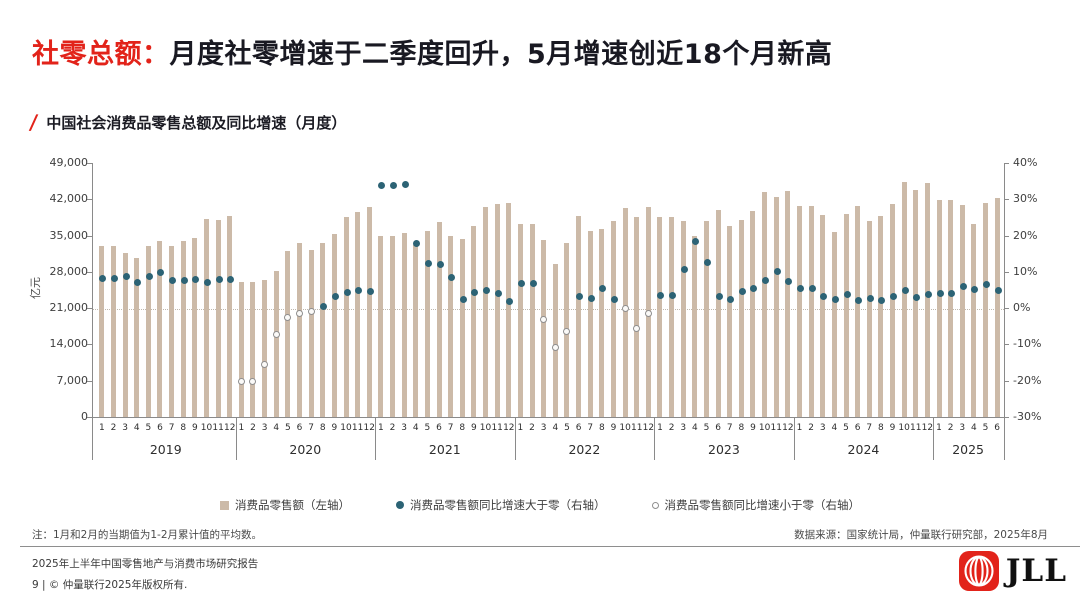 This screenshot has height=608, width=1080. Describe the element at coordinates (224, 505) in the screenshot. I see `bar-swatch-icon` at that location.